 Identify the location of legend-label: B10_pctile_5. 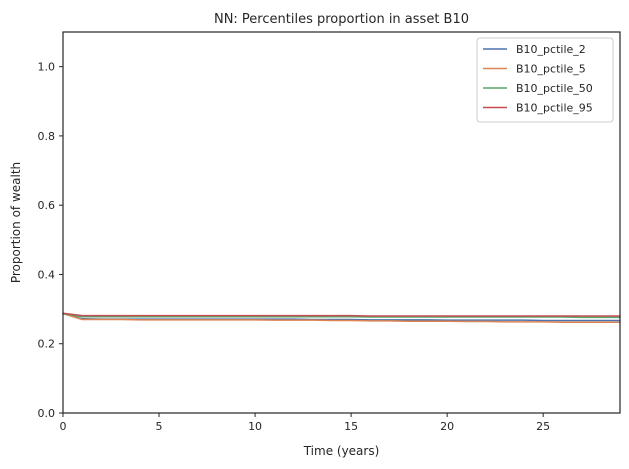
(551, 69).